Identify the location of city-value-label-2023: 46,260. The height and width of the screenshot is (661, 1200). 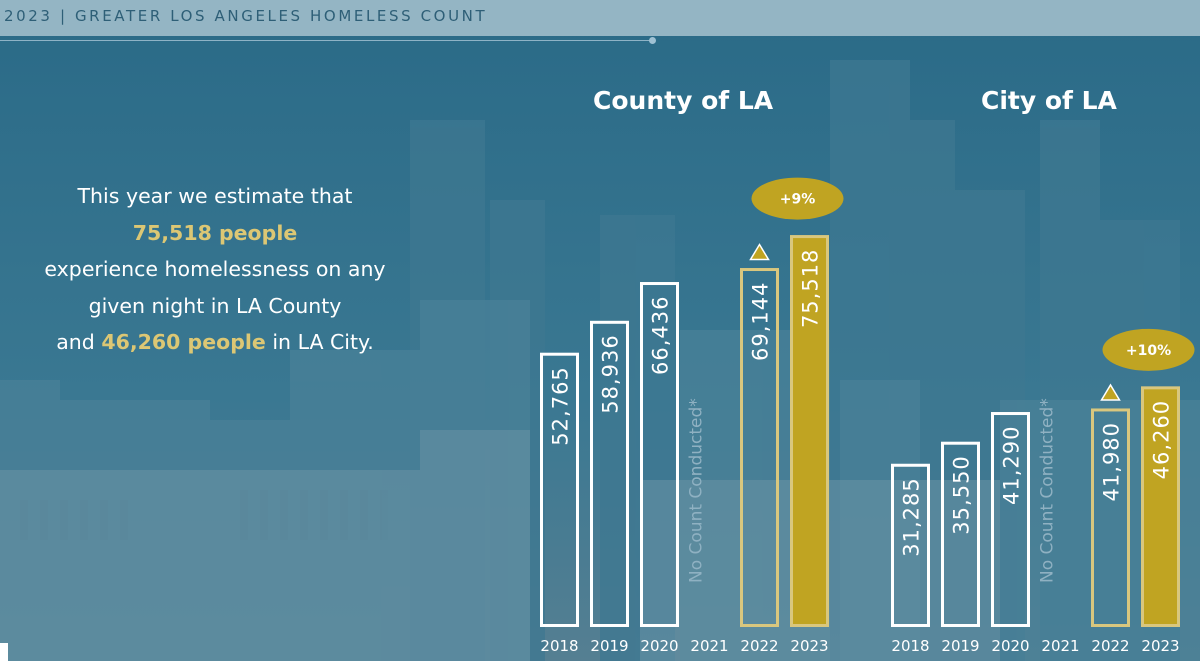
(1162, 439).